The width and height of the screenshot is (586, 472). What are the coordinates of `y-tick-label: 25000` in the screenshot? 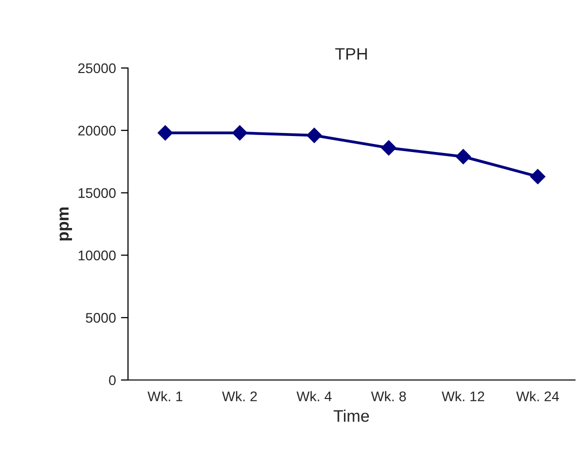 It's located at (97, 68).